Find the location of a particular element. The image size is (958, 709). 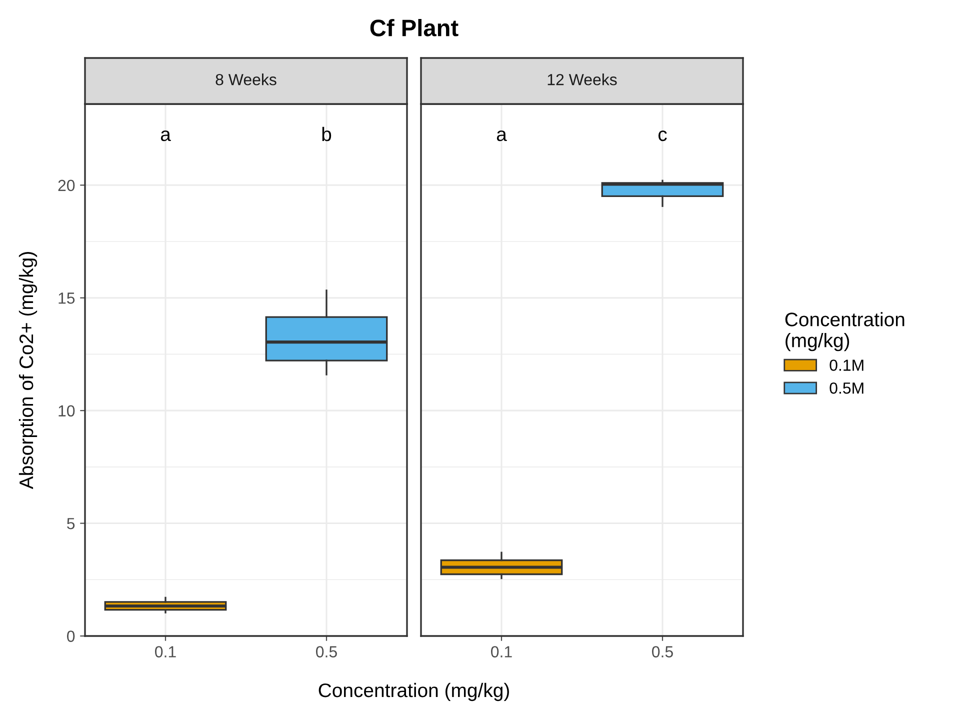

y-tick-label: 20 is located at coordinates (66, 186).